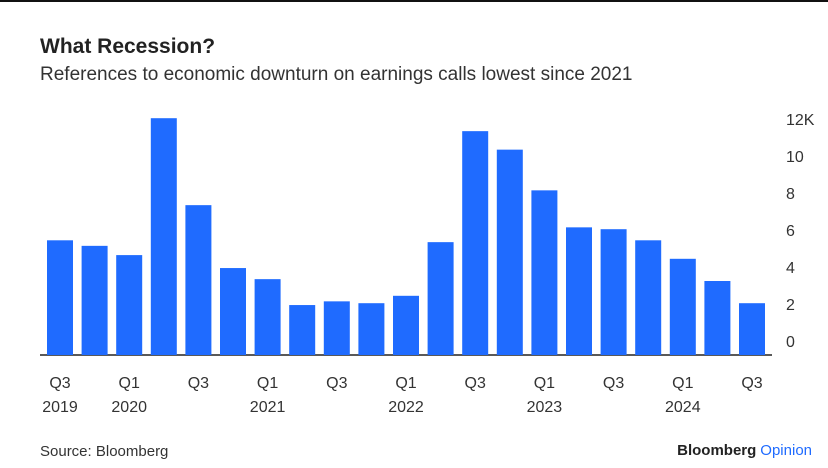 Image resolution: width=828 pixels, height=468 pixels. Describe the element at coordinates (795, 157) in the screenshot. I see `y-tick-label: 10` at that location.